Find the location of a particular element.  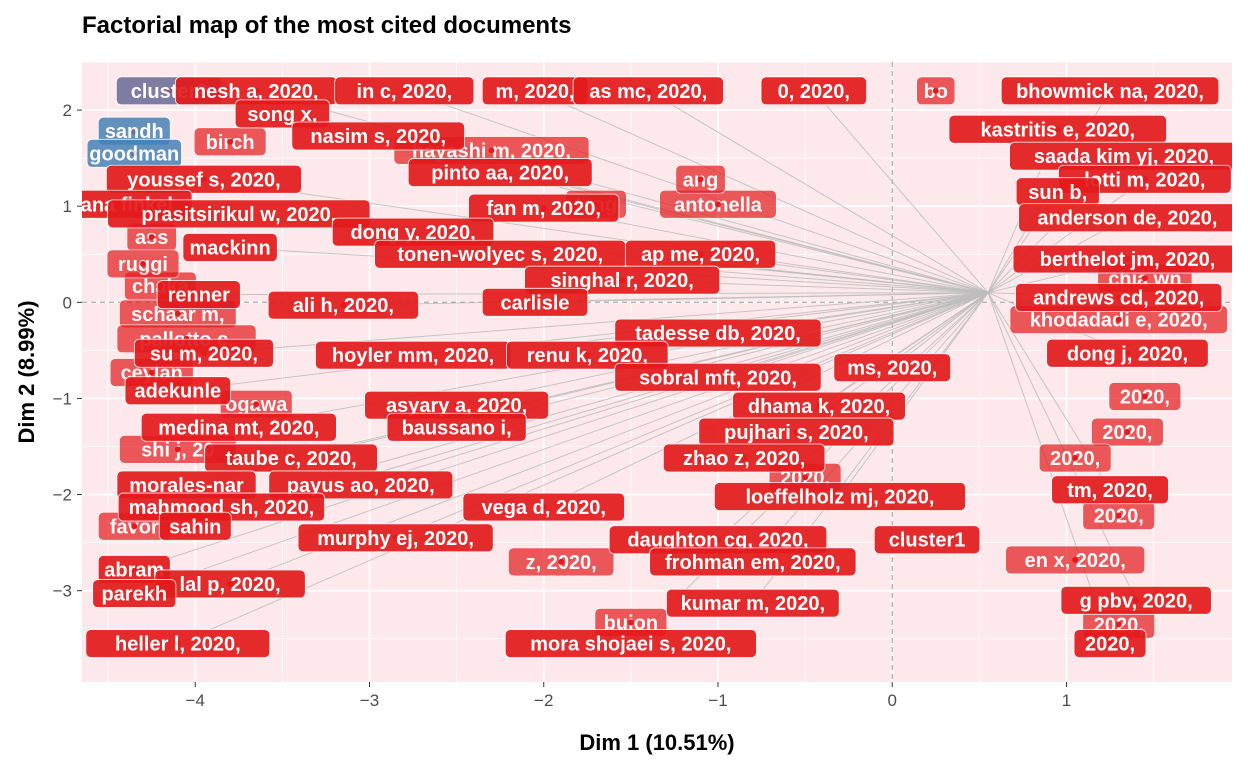

document-label-text: andrews cd, 2020, is located at coordinates (1118, 299).